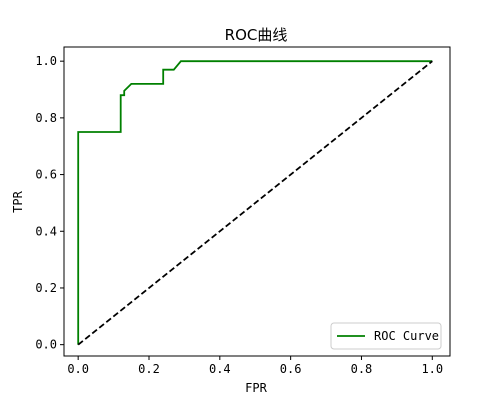  Describe the element at coordinates (49, 203) in the screenshot. I see `y-axis-ticks: 0.0 0.2 0.4 0.6 0.8 1.0` at that location.